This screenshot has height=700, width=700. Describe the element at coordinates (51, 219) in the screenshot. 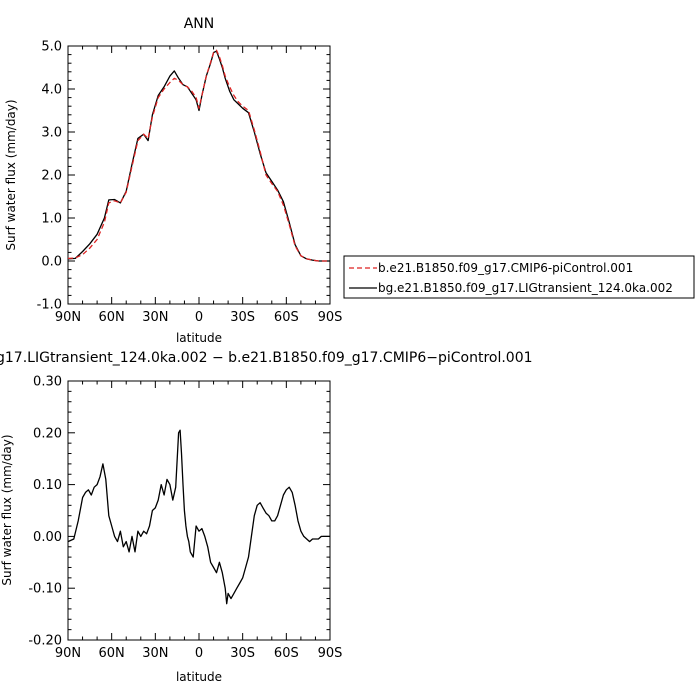

I see `top-ytick-label: 1.0` at that location.